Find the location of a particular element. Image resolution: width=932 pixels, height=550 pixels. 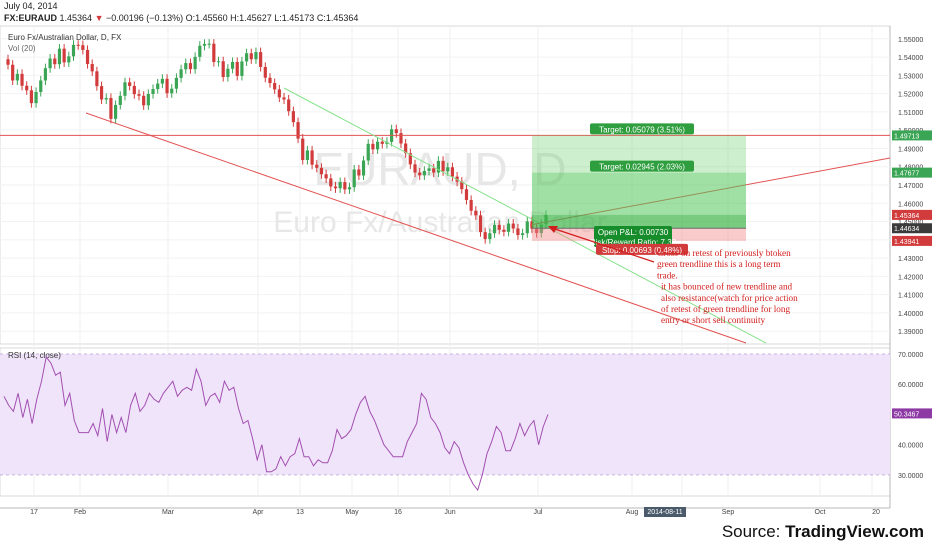

price-tick-label: 1.40000 is located at coordinates (910, 314).